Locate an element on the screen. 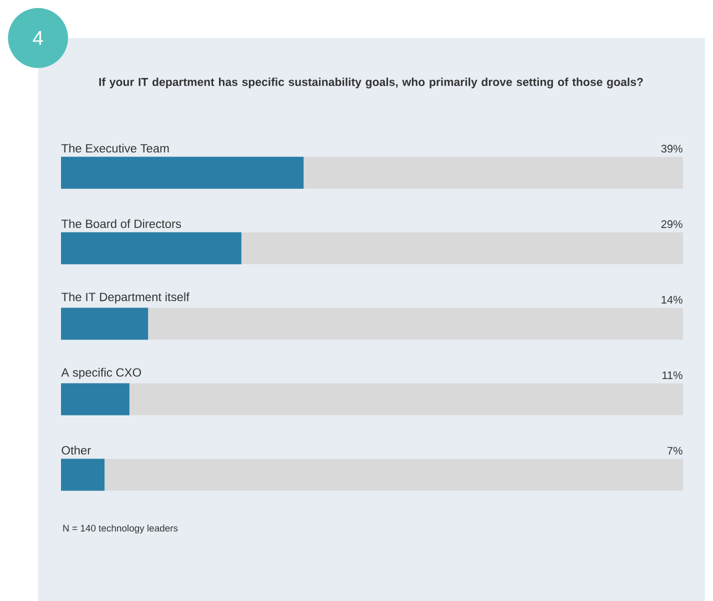  y-tick-label: A specific CXO is located at coordinates (101, 374).